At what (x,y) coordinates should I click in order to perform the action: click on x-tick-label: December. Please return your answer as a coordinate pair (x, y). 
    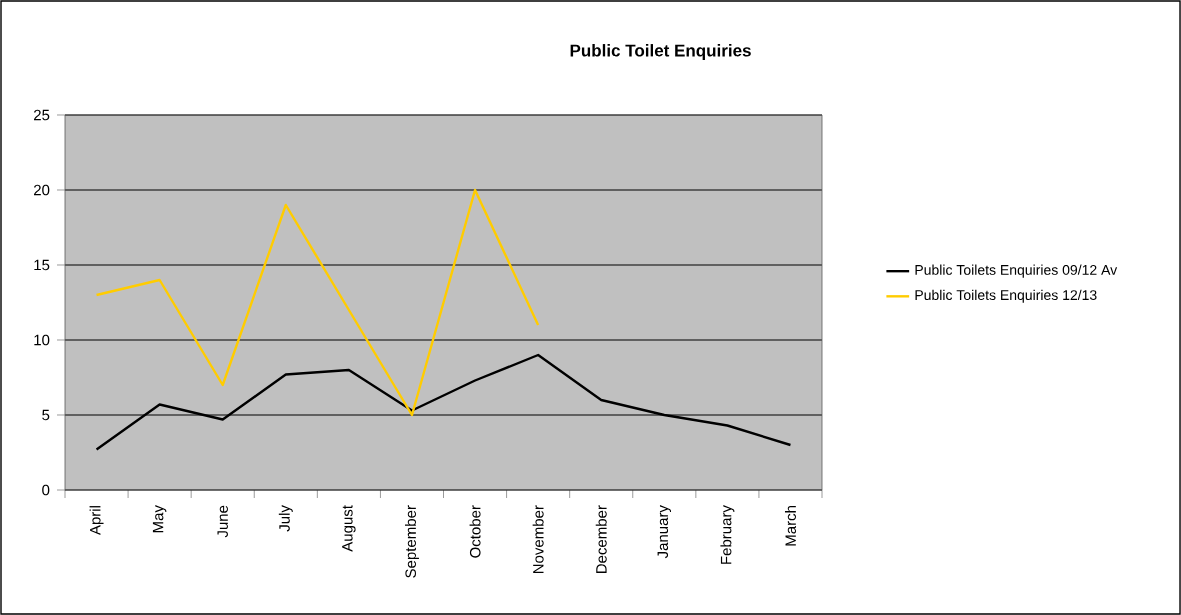
    Looking at the image, I should click on (601, 539).